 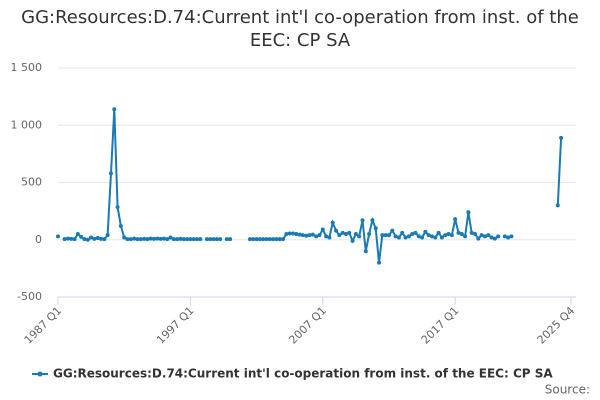 I want to click on y-tick-label: 1 000, so click(x=27, y=124).